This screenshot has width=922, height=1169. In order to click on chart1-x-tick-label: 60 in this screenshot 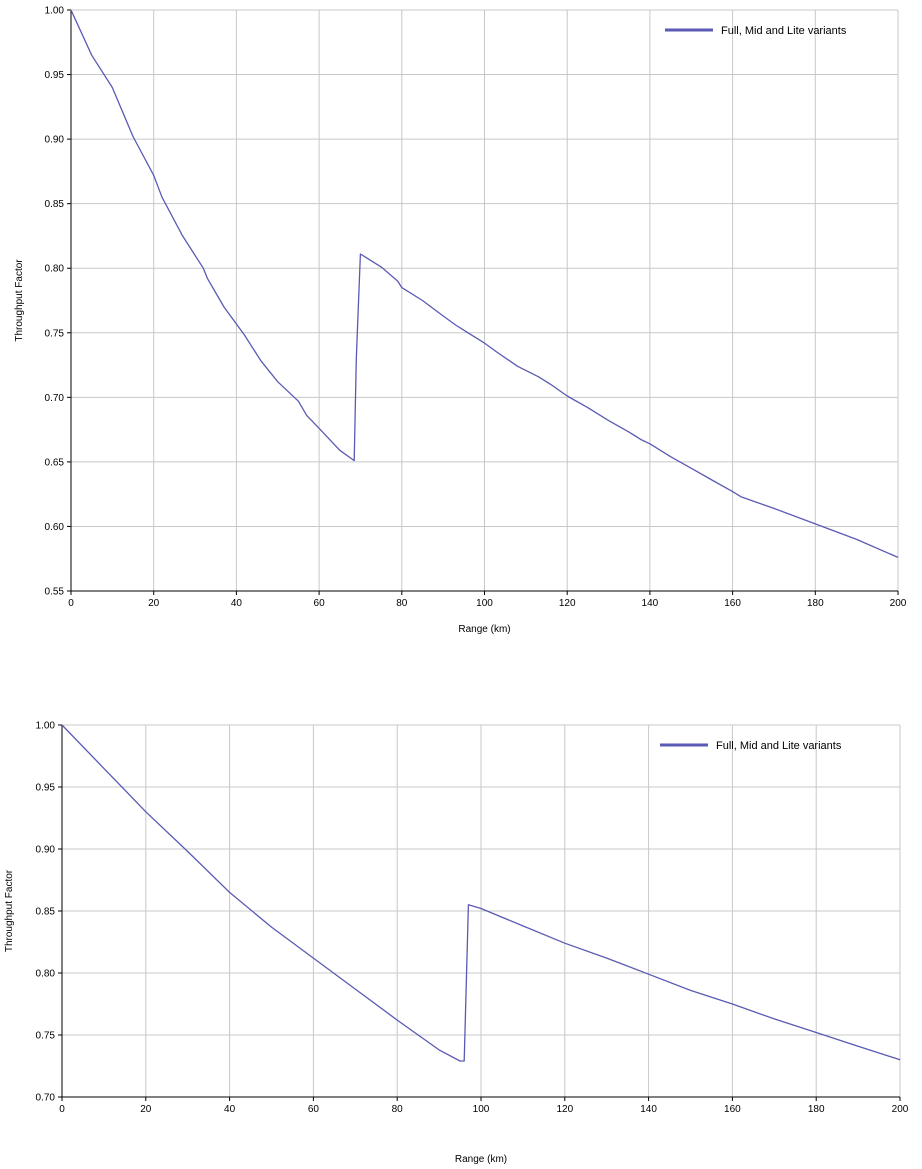, I will do `click(320, 603)`.